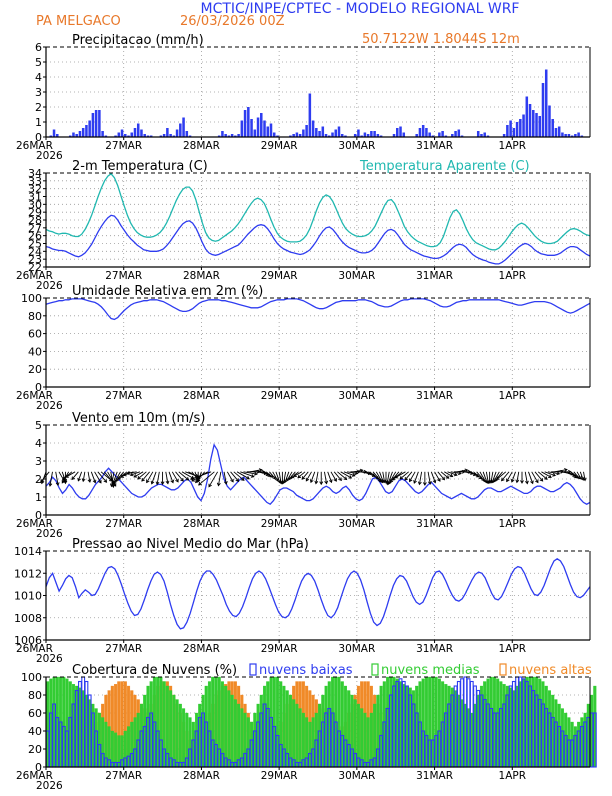  I want to click on x-tick-label: 1APR, so click(513, 396).